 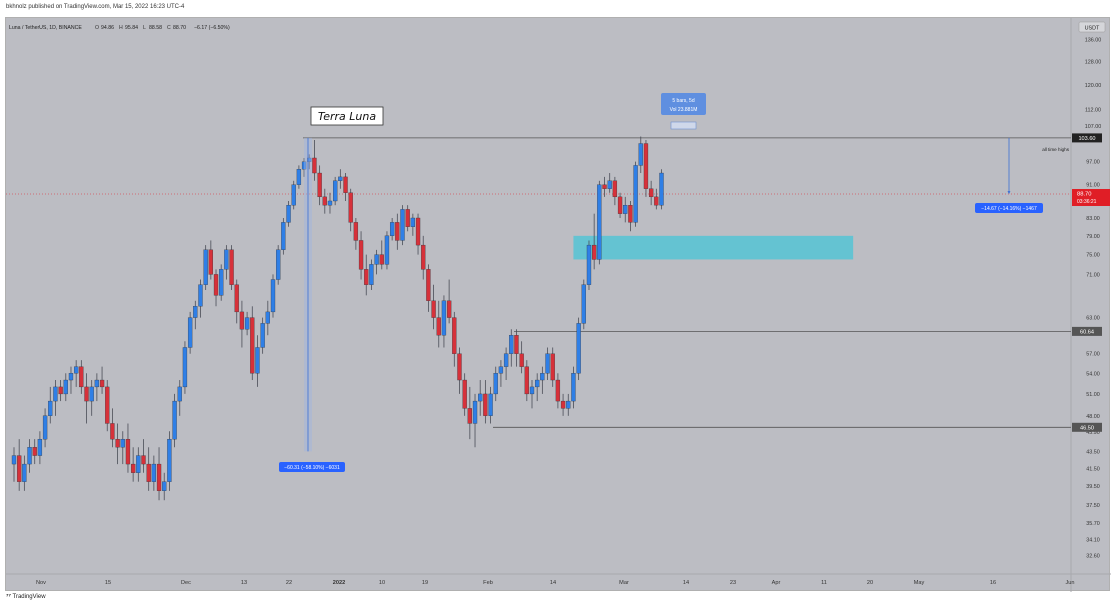 I want to click on measure-right-badge, so click(x=1009, y=208).